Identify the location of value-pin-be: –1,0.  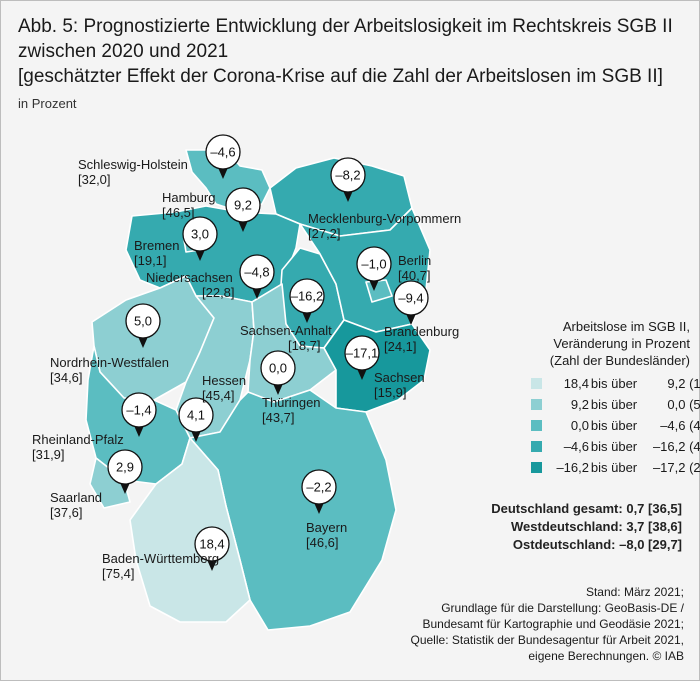
(374, 268).